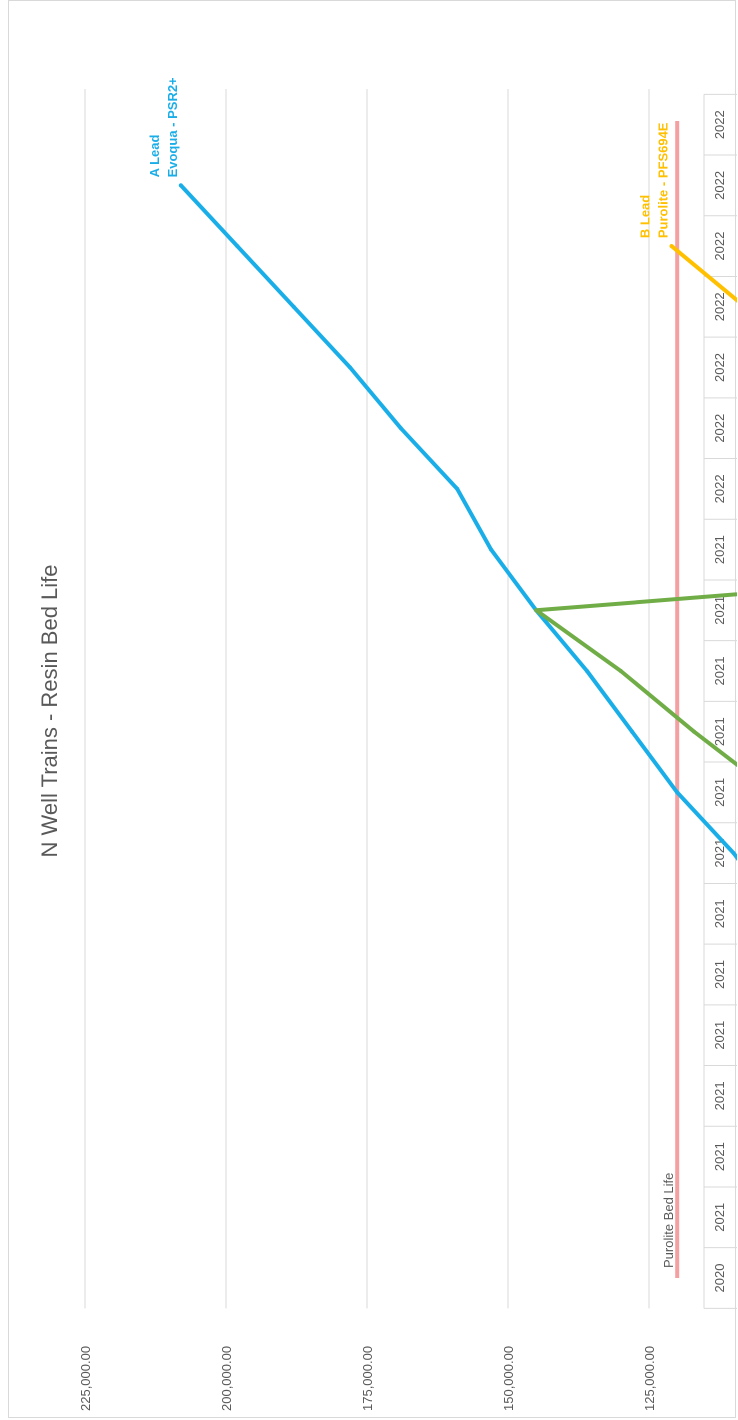  Describe the element at coordinates (663, 180) in the screenshot. I see `series-label: Purolite - PFS694E` at that location.